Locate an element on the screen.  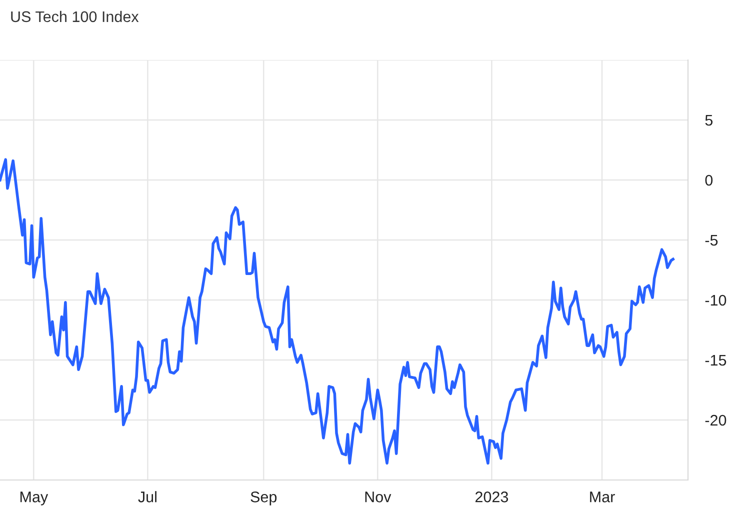
x-tick-label: Mar is located at coordinates (602, 497).